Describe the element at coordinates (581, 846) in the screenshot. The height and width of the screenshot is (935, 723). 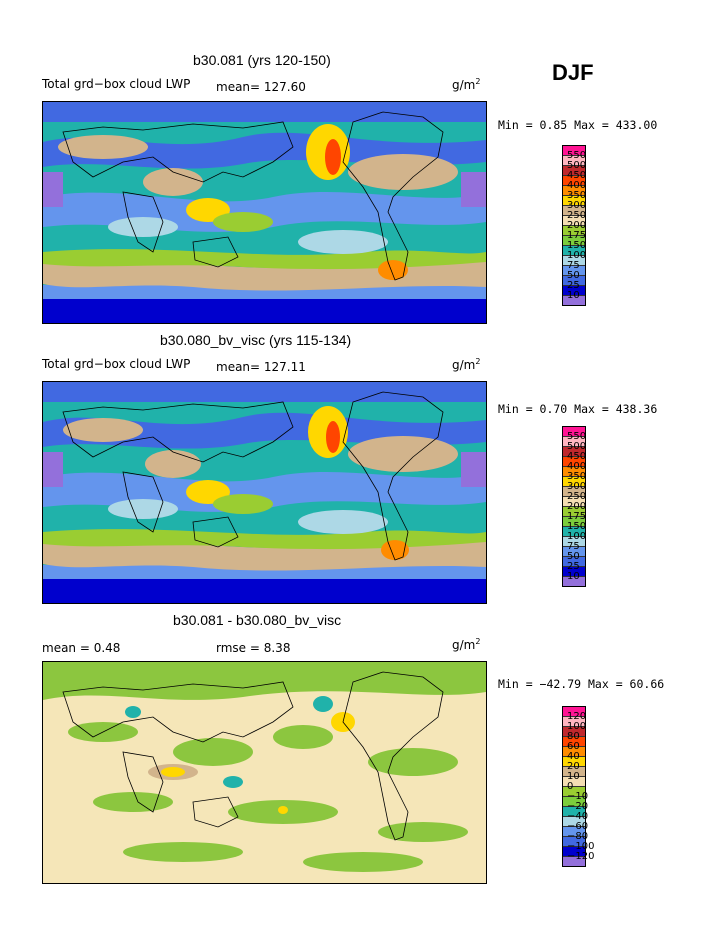
I see `level-label: −100` at that location.